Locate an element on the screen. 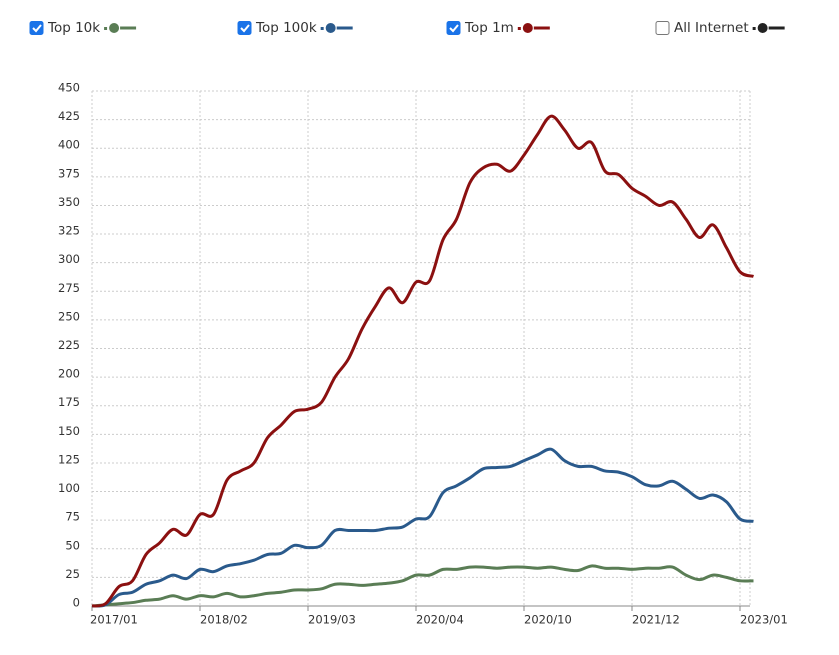 The height and width of the screenshot is (655, 839). y-tick-label: 75 is located at coordinates (72, 517).